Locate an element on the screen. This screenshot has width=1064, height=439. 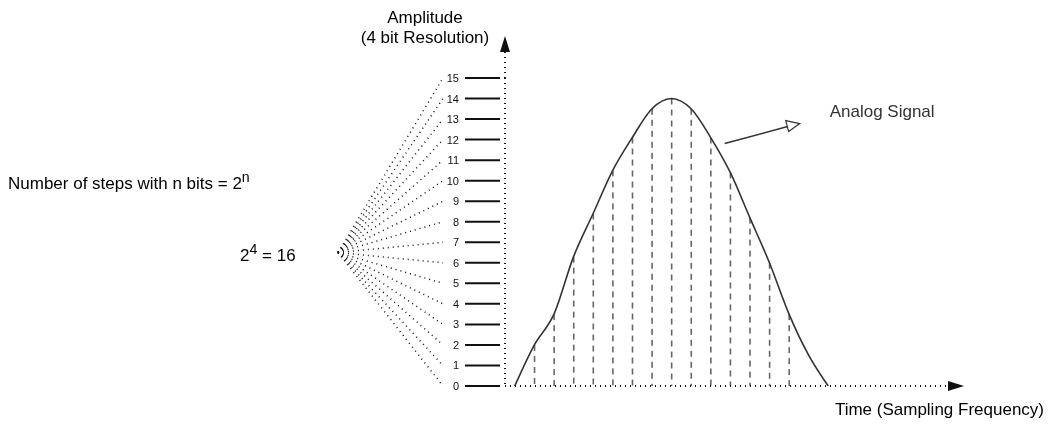
y-tick-label: 7 is located at coordinates (455, 242).